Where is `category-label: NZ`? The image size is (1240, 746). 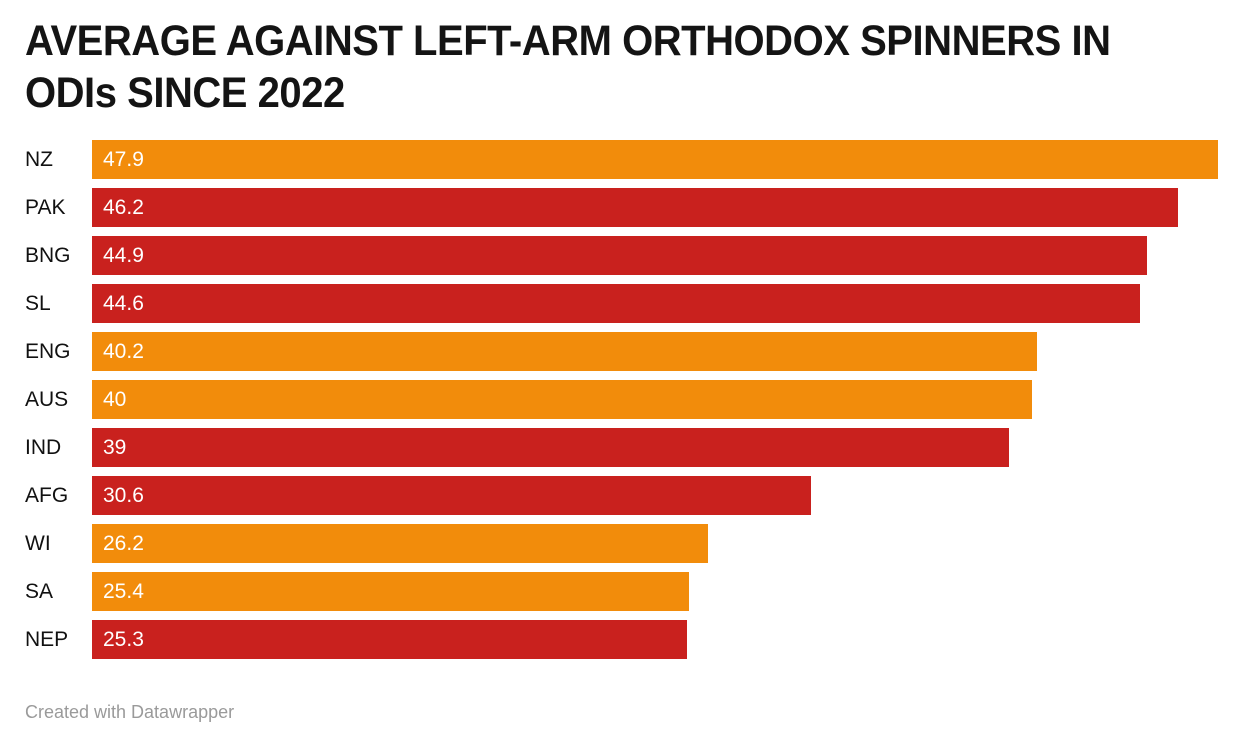 category-label: NZ is located at coordinates (39, 159).